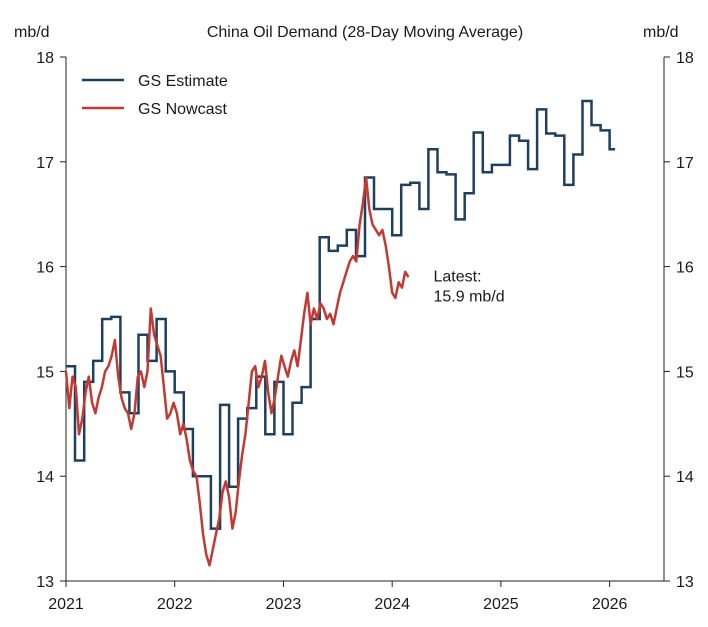 The height and width of the screenshot is (627, 708). I want to click on y-tick-label-left: 16, so click(45, 268).